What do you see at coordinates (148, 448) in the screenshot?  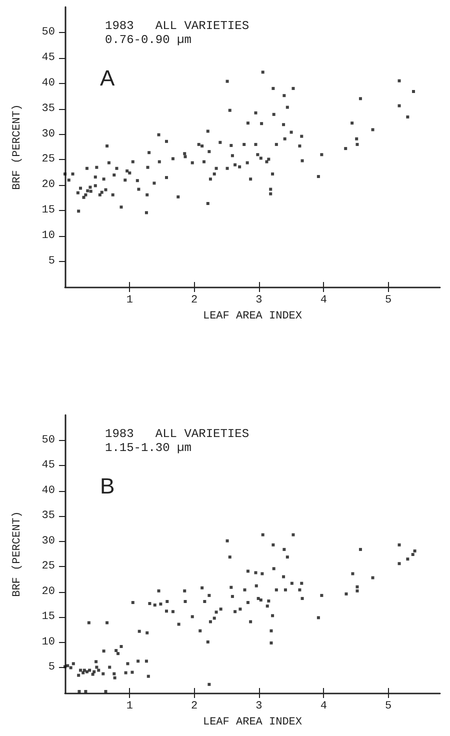 I see `text: 1.15-1.30 µm` at bounding box center [148, 448].